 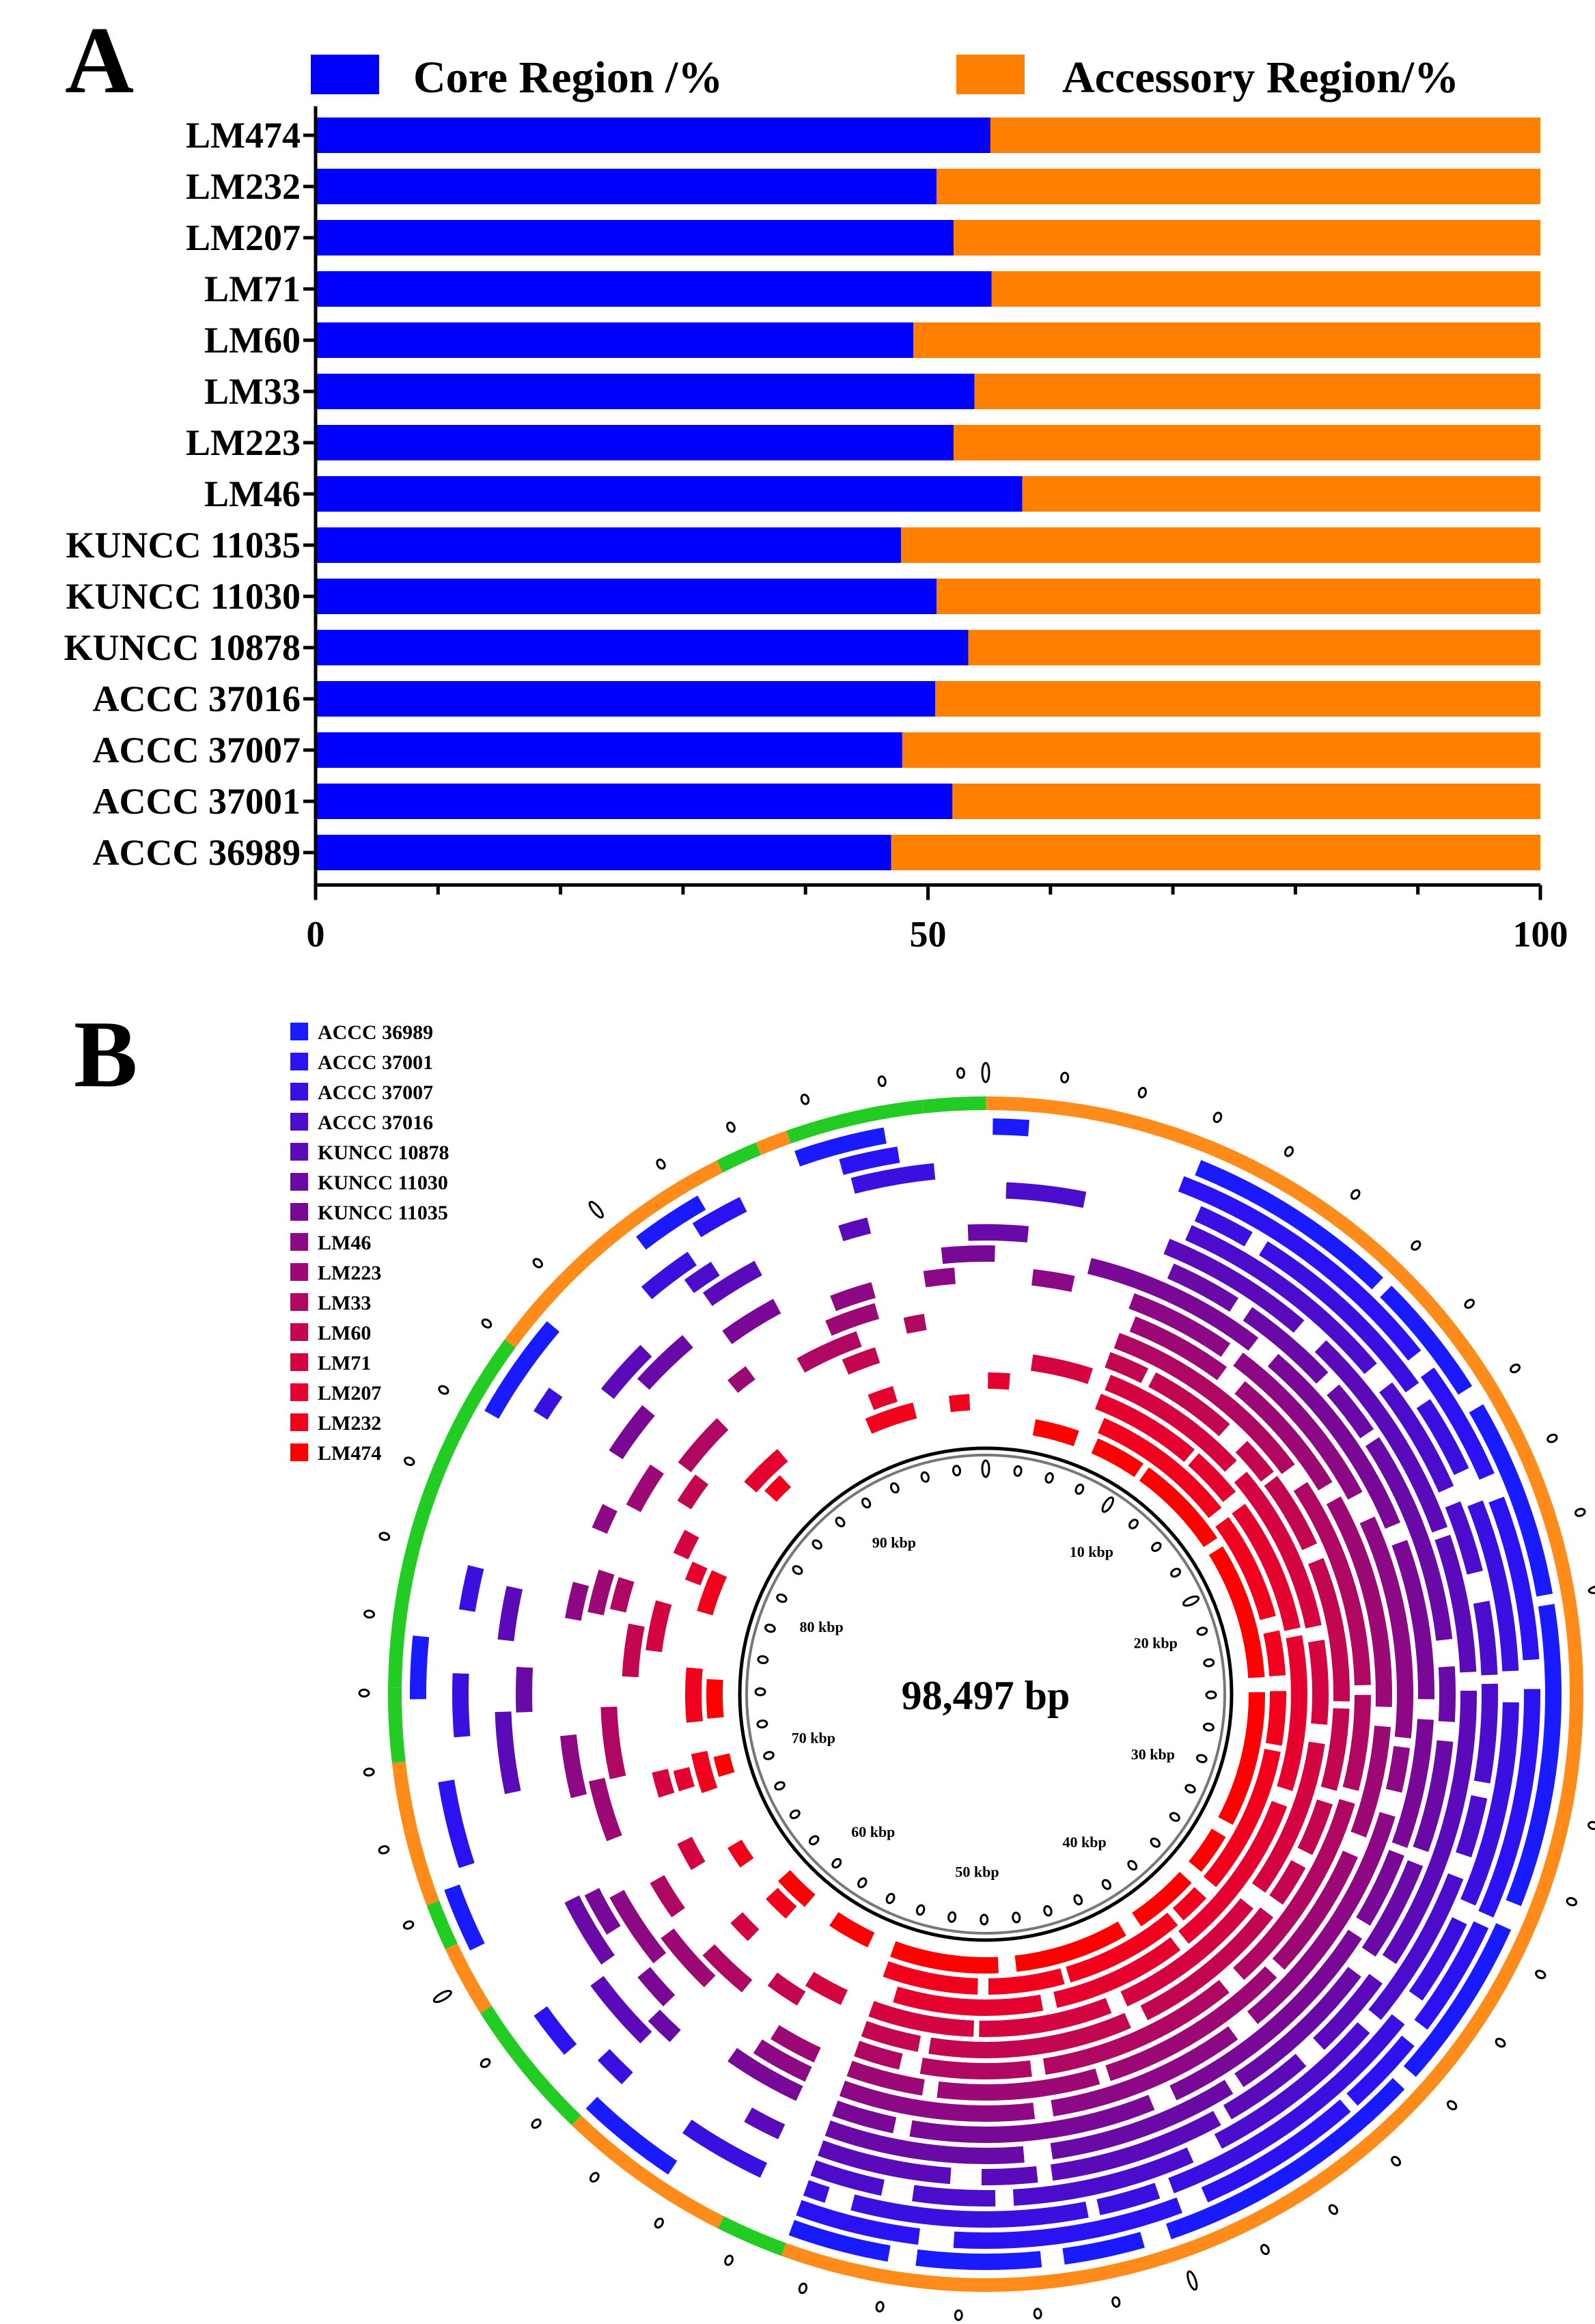 I want to click on bar-accessory-lm232, so click(x=1238, y=186).